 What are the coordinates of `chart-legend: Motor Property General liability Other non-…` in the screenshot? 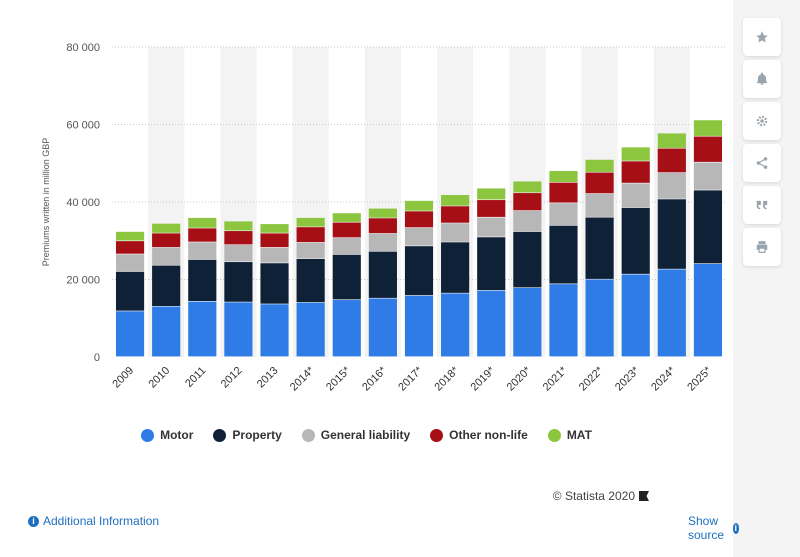 It's located at (366, 435).